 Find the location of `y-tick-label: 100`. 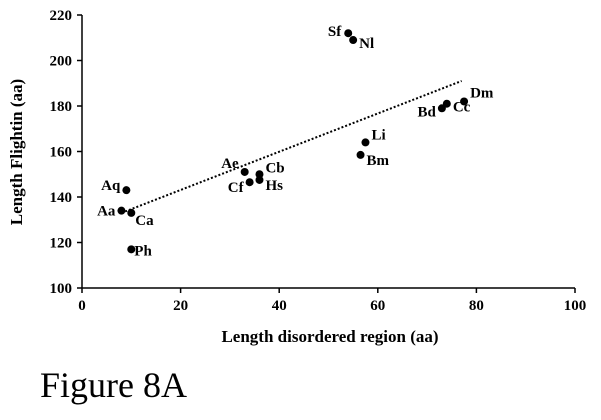

y-tick-label: 100 is located at coordinates (61, 289).